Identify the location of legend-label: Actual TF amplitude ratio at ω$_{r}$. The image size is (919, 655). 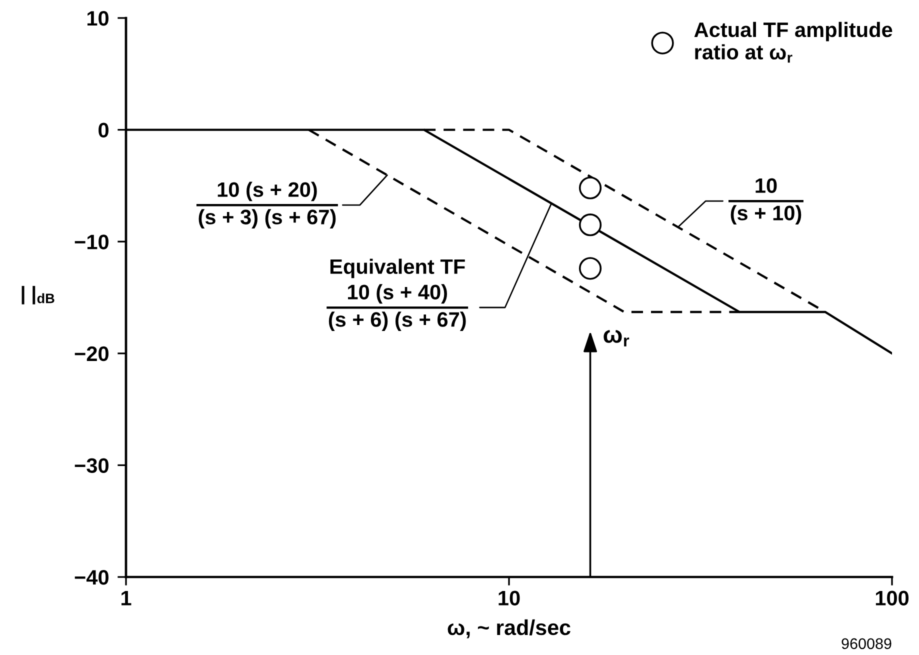
(793, 42).